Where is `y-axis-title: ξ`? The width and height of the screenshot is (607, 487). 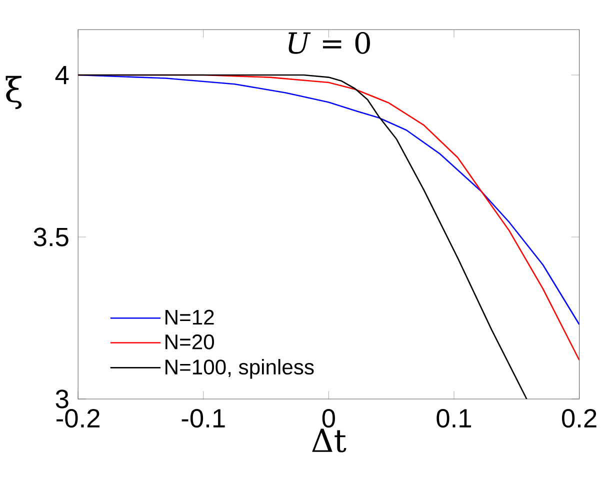
y-axis-title: ξ is located at coordinates (14, 92).